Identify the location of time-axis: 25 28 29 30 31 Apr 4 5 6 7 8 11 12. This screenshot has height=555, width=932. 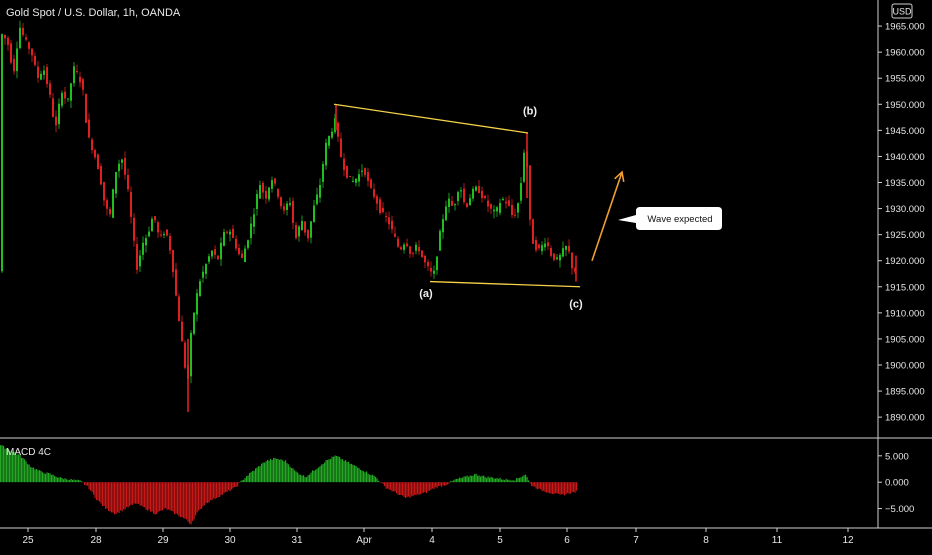
(438, 537).